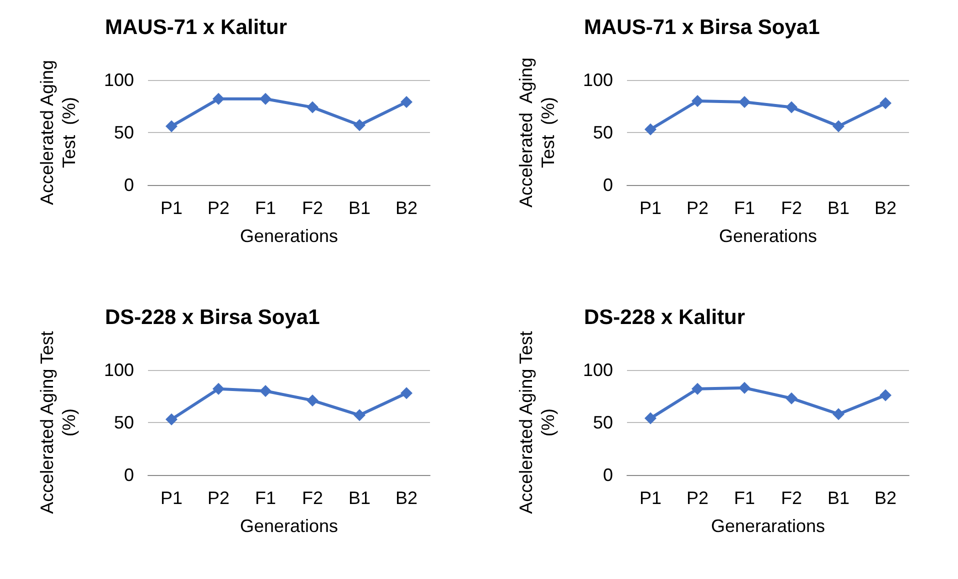  I want to click on chart-title: MAUS-71 x Birsa Soya1, so click(702, 27).